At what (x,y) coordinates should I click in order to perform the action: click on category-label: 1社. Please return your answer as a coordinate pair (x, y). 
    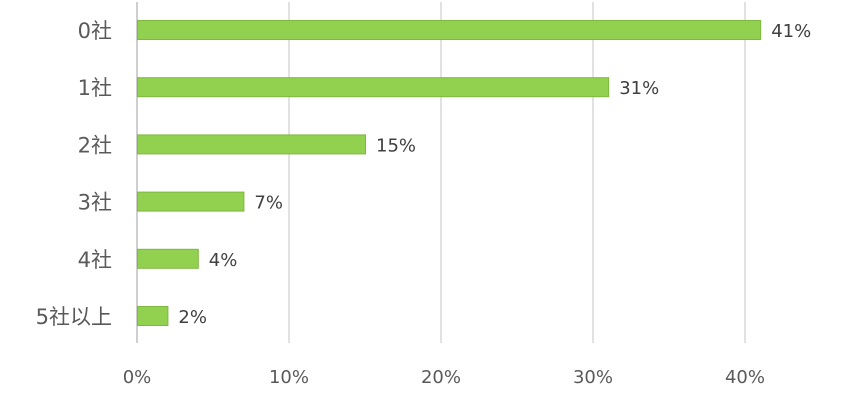
    Looking at the image, I should click on (95, 88).